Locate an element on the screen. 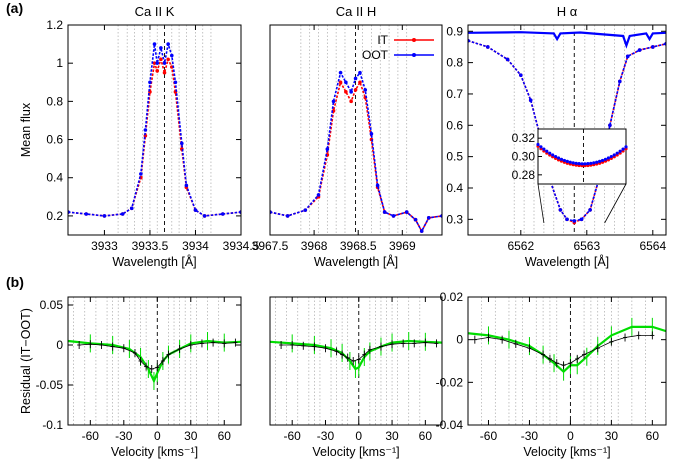 Image resolution: width=680 pixels, height=465 pixels. y-tick-label: 1.2 is located at coordinates (54, 25).